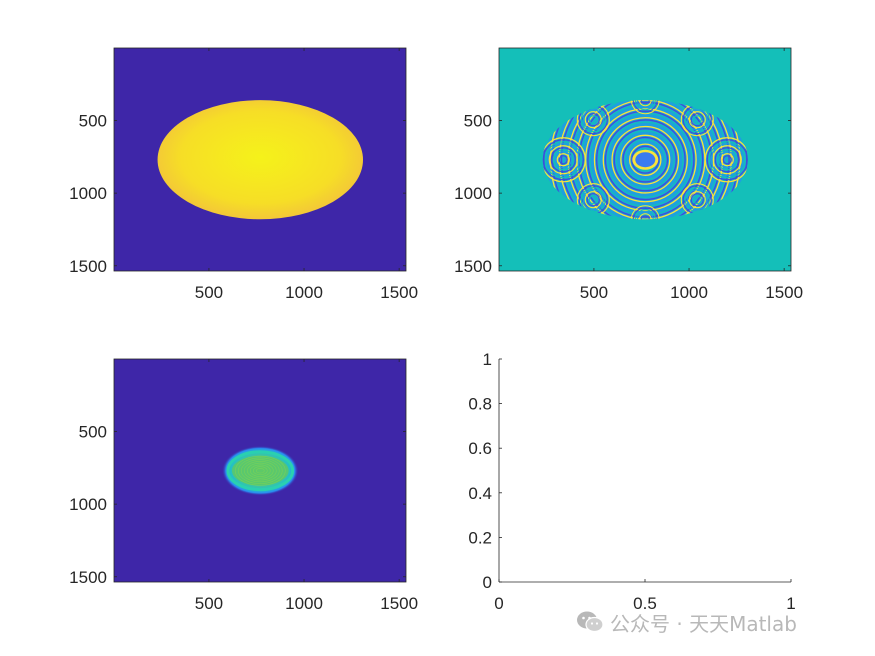  What do you see at coordinates (480, 404) in the screenshot?
I see `y-tick-label: 0.8` at bounding box center [480, 404].